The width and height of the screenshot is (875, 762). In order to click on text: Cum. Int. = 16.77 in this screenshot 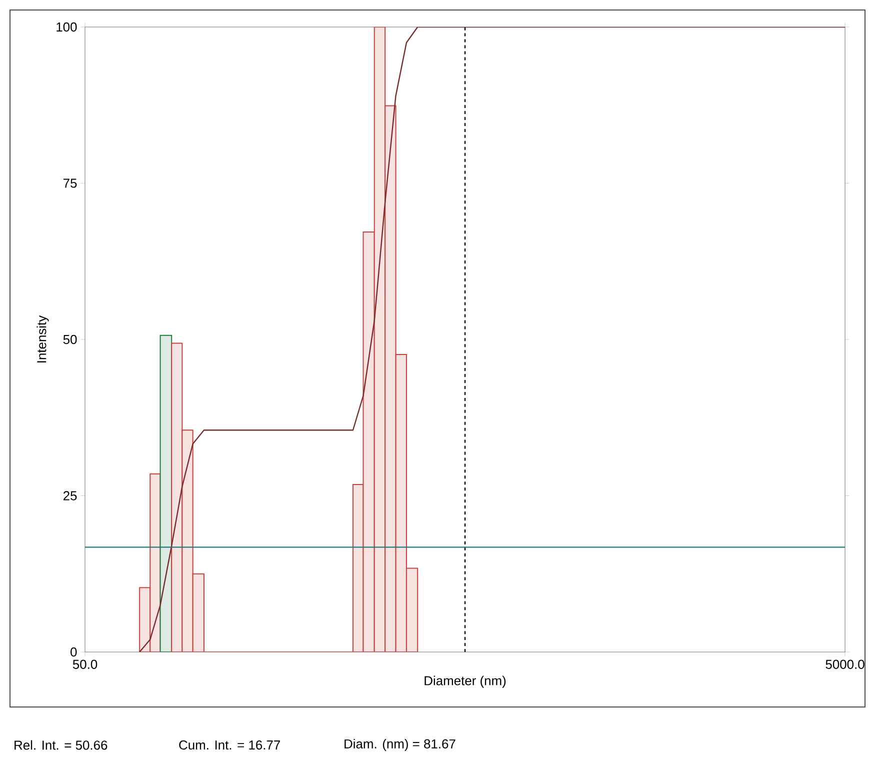, I will do `click(229, 745)`.